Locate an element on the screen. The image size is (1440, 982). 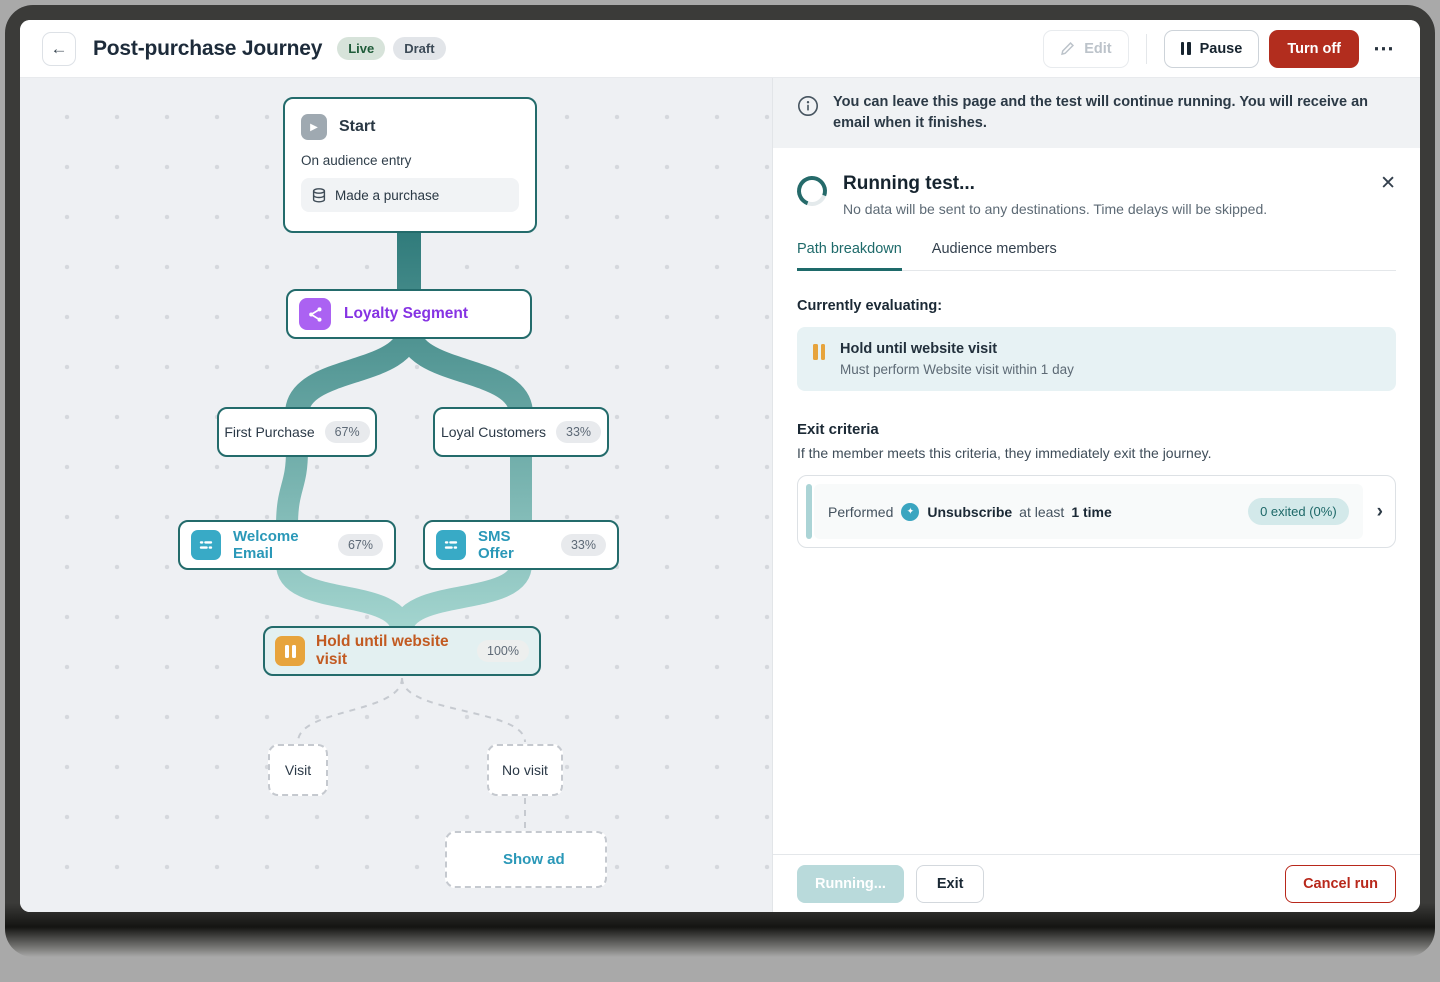
status-badge-live: Live is located at coordinates (361, 48).